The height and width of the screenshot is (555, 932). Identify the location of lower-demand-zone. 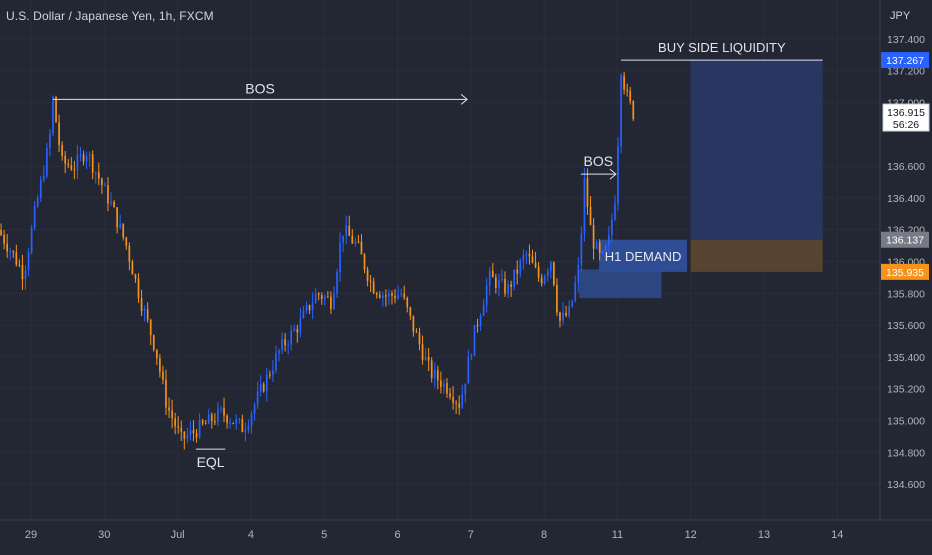
(620, 284).